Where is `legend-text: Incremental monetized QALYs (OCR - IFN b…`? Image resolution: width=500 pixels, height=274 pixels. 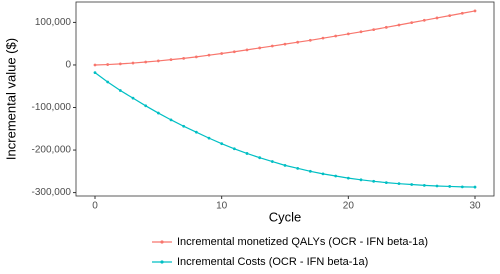 legend-text: Incremental monetized QALYs (OCR - IFN b… is located at coordinates (302, 242).